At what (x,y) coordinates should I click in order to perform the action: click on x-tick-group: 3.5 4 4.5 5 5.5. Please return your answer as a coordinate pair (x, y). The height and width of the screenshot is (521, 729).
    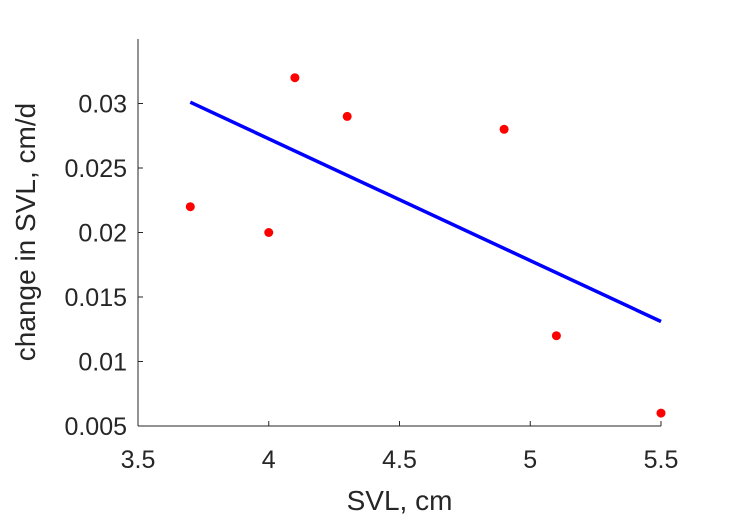
    Looking at the image, I should click on (400, 447).